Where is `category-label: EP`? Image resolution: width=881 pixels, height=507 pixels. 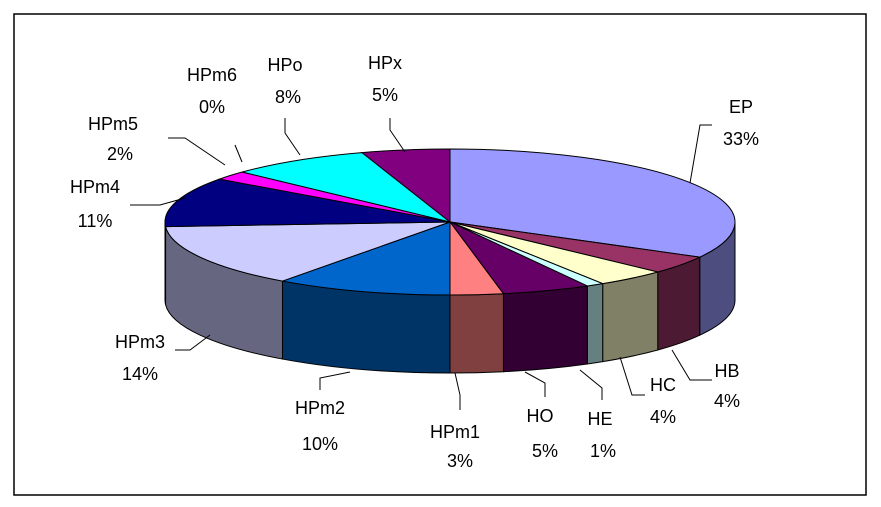 category-label: EP is located at coordinates (741, 107).